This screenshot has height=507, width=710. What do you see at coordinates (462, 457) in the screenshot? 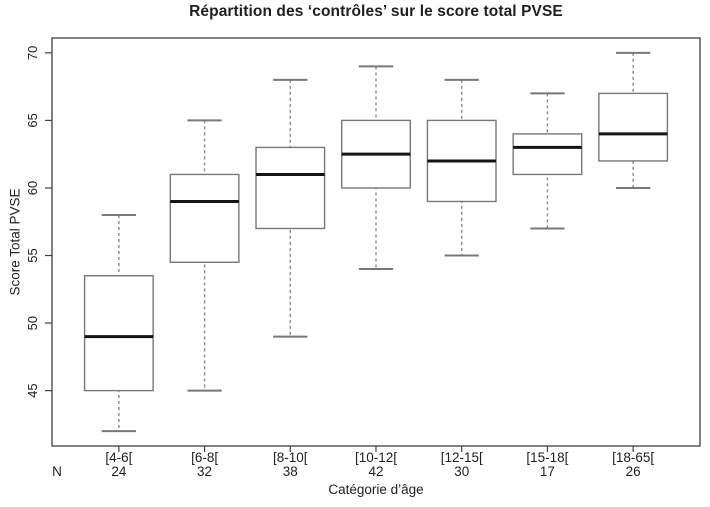
I see `x-category-label: [12-15[` at bounding box center [462, 457].